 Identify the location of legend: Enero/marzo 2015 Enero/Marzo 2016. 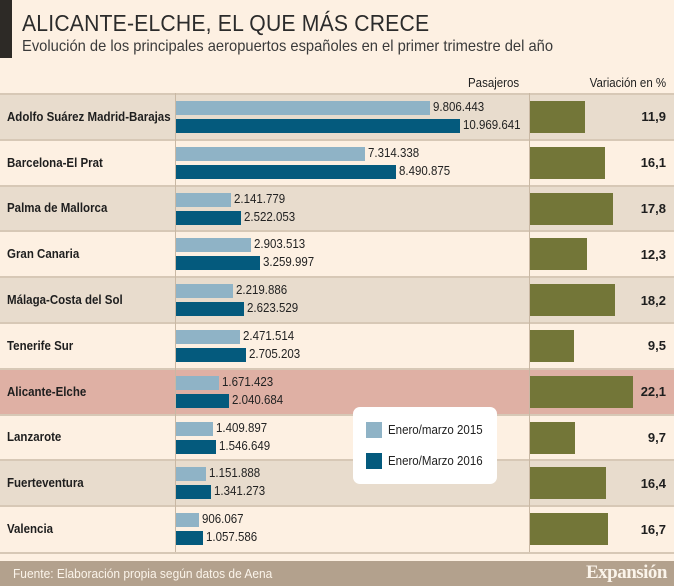
(425, 445).